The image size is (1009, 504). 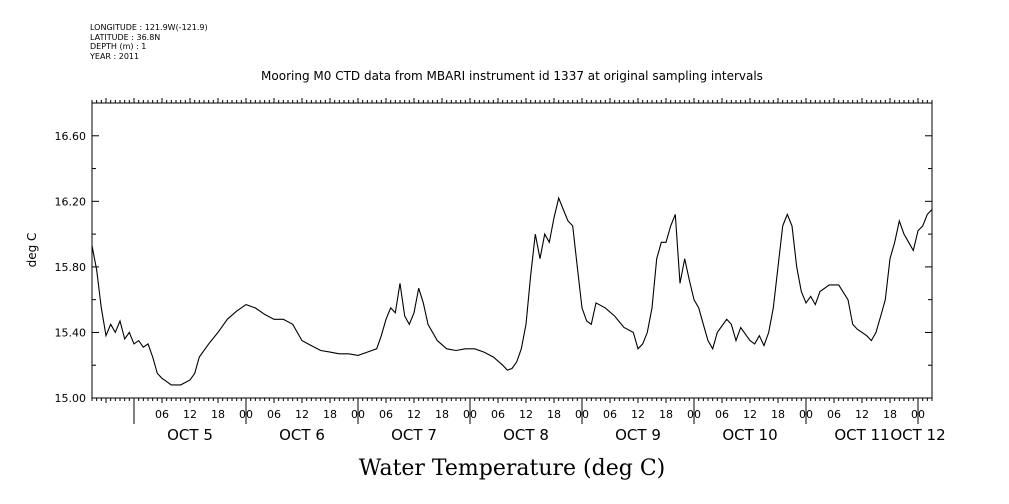 What do you see at coordinates (71, 267) in the screenshot?
I see `y-tick-label: 15.80` at bounding box center [71, 267].